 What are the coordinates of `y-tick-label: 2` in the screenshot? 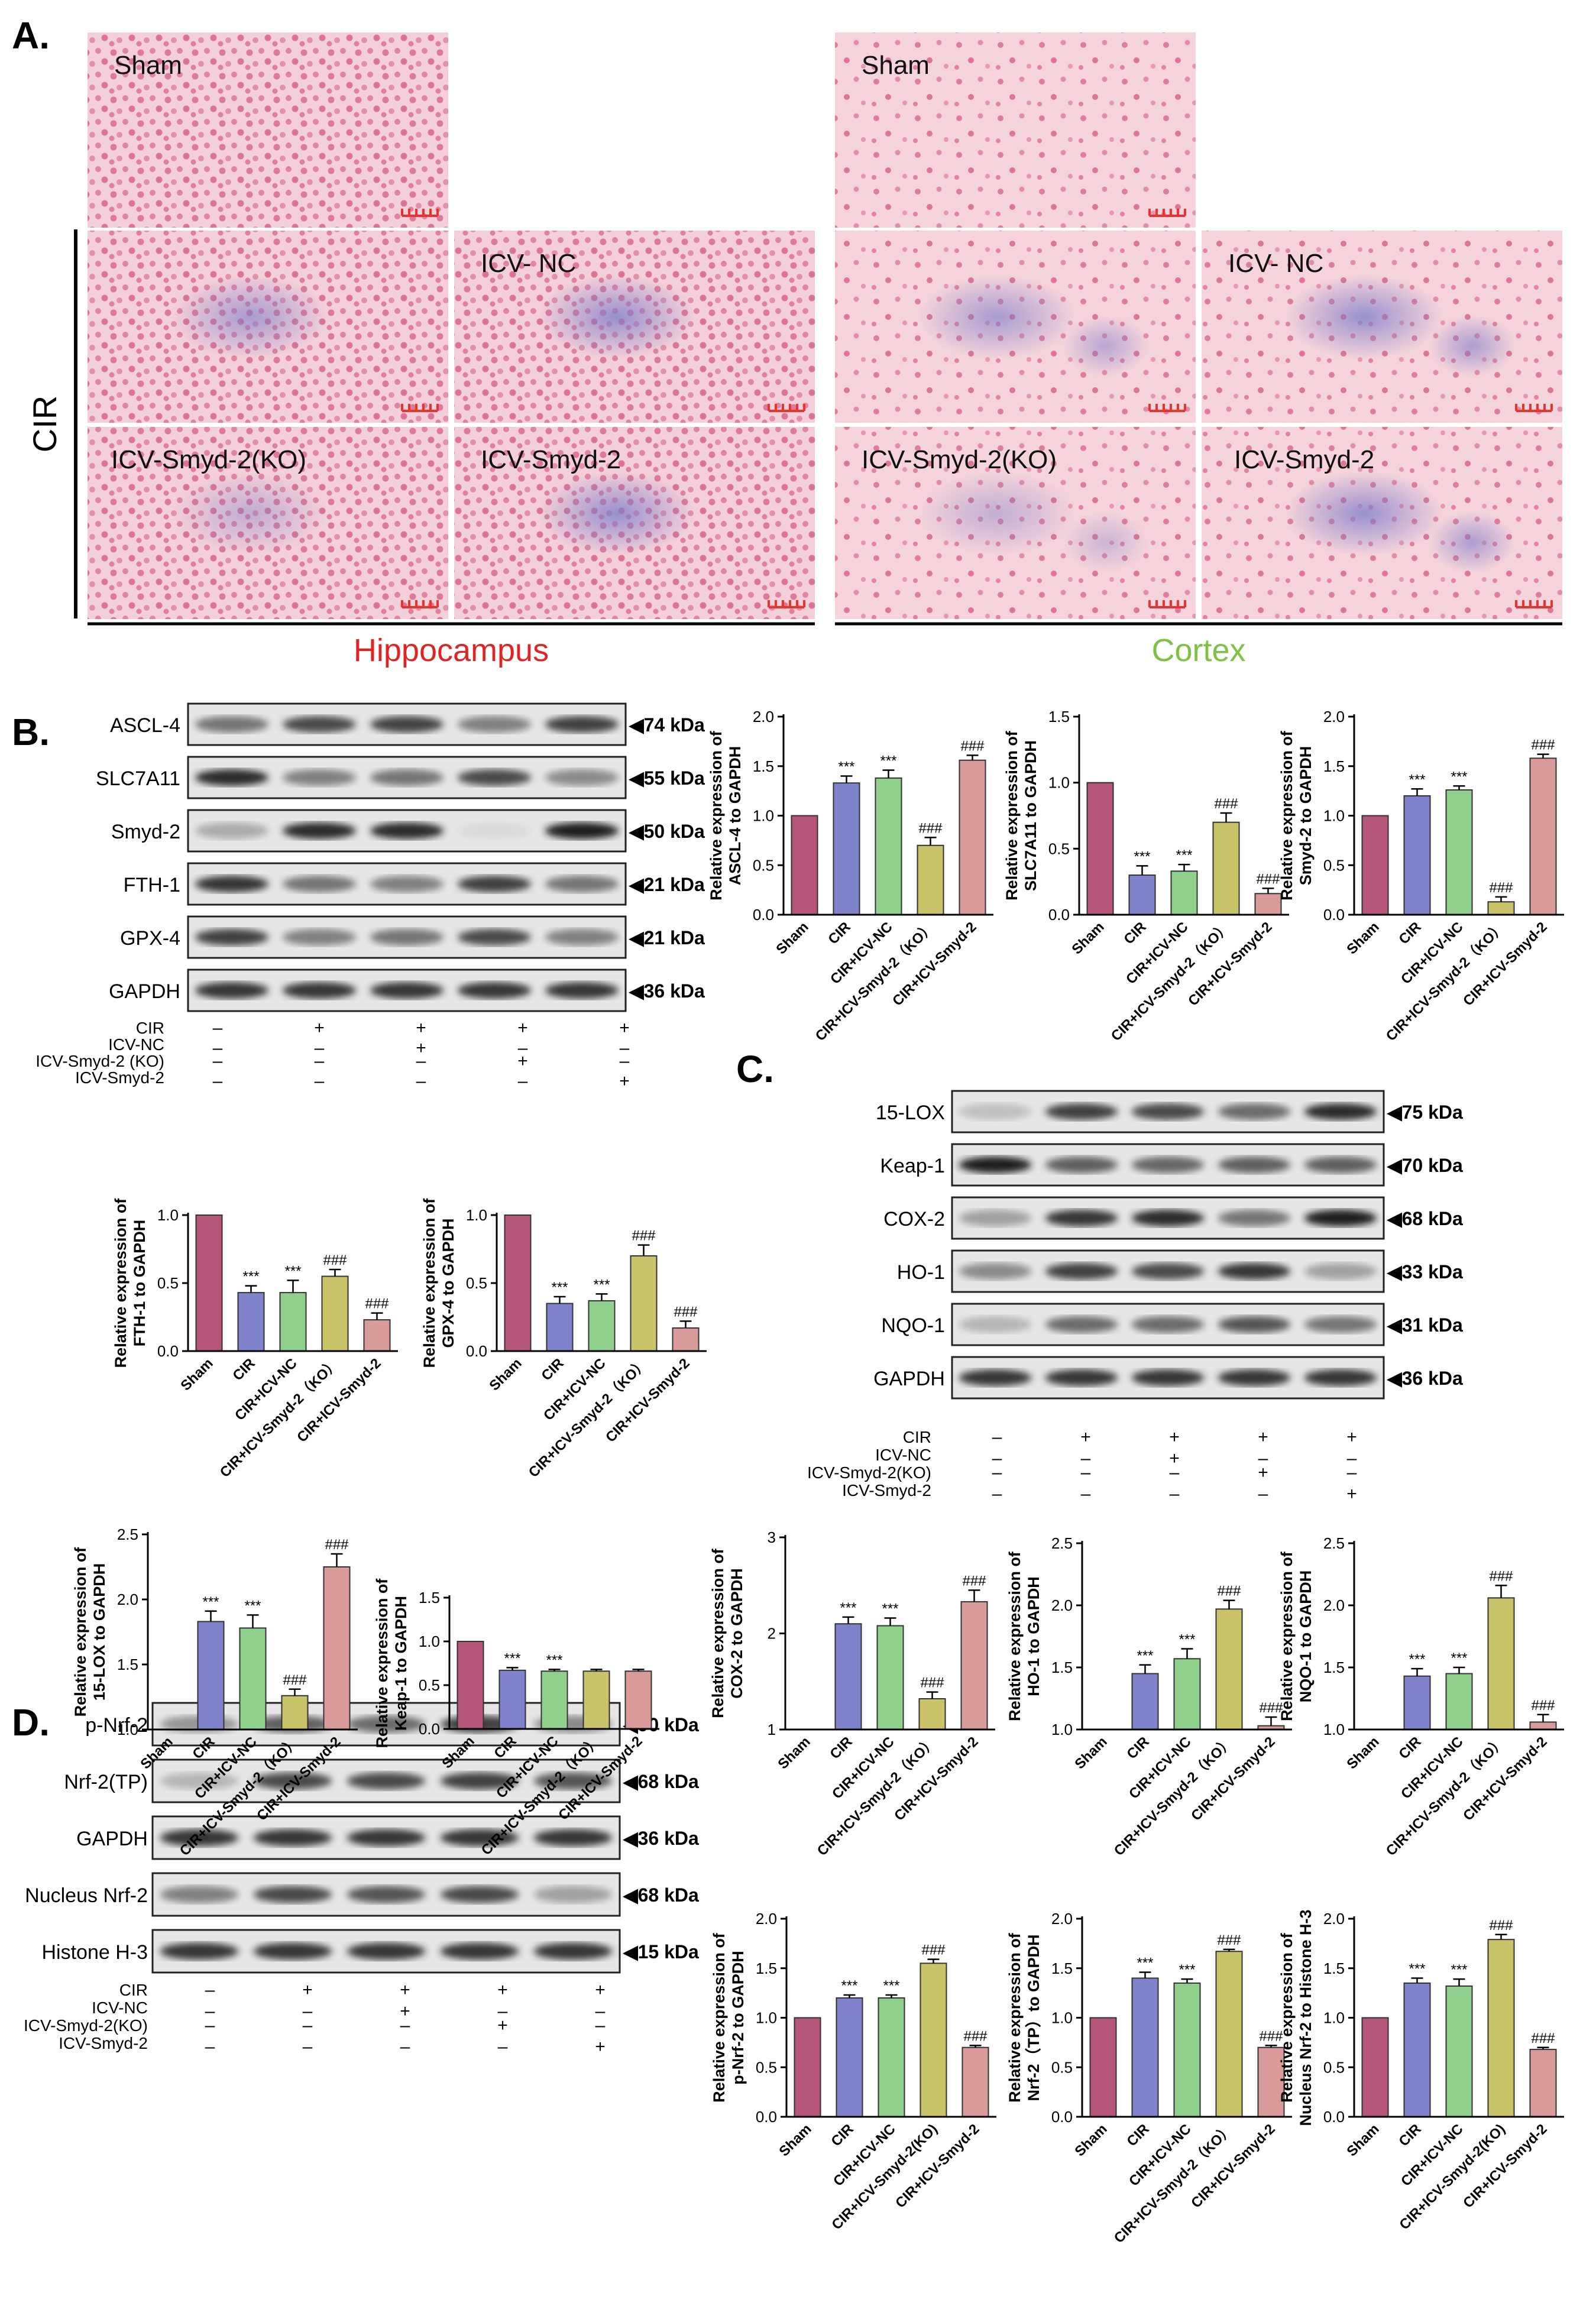 It's located at (772, 1634).